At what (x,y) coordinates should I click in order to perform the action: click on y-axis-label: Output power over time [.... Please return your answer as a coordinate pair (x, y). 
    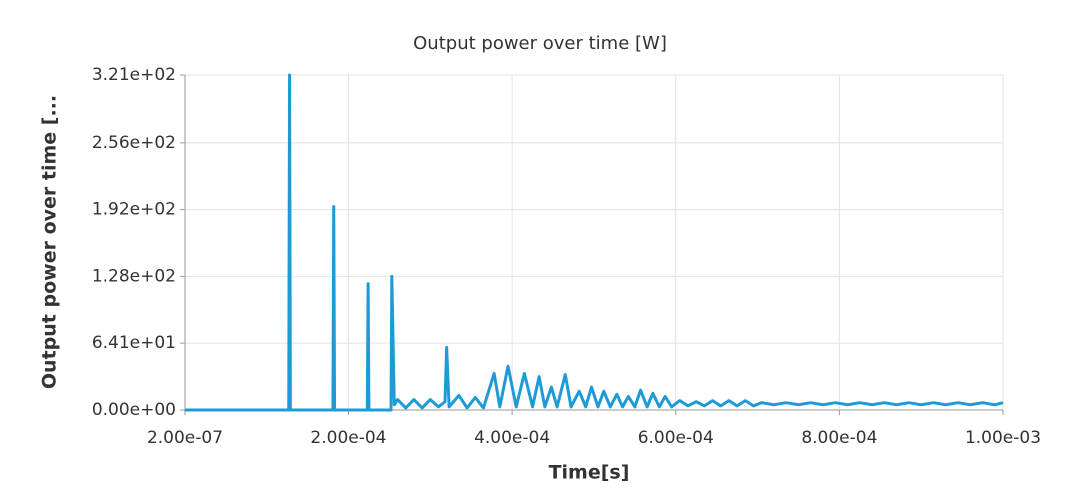
    Looking at the image, I should click on (50, 242).